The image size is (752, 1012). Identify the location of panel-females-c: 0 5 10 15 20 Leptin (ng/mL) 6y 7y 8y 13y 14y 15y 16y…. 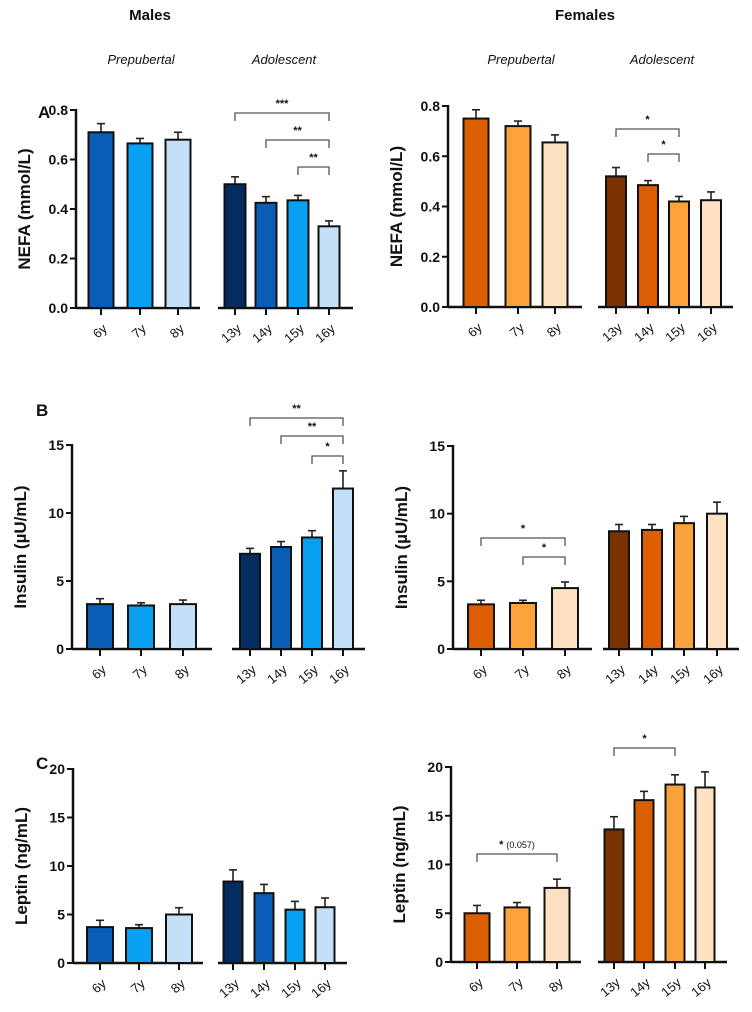
(558, 866).